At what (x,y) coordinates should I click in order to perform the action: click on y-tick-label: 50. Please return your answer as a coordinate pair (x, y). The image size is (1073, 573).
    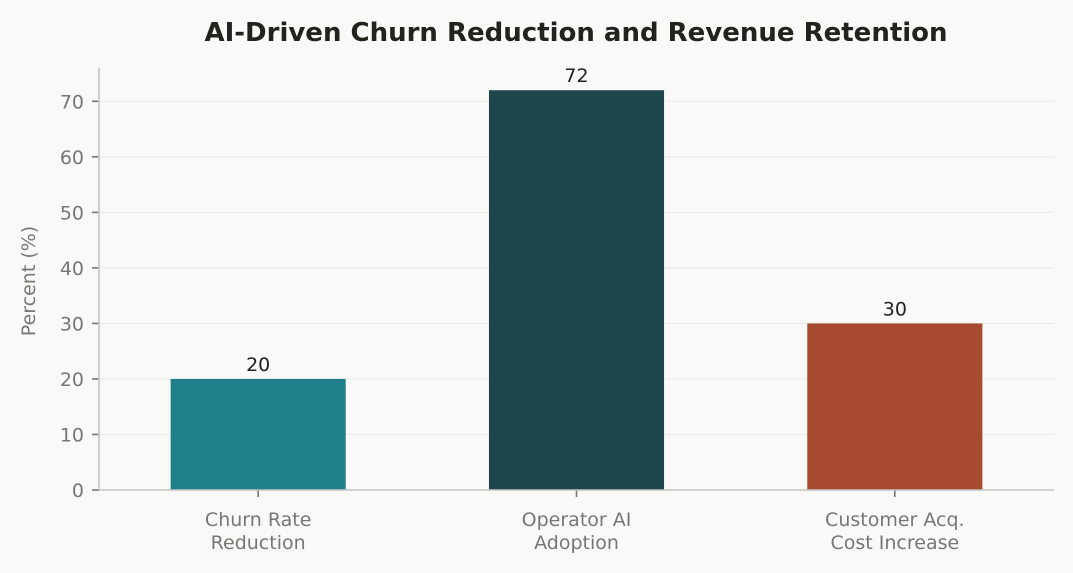
    Looking at the image, I should click on (72, 213).